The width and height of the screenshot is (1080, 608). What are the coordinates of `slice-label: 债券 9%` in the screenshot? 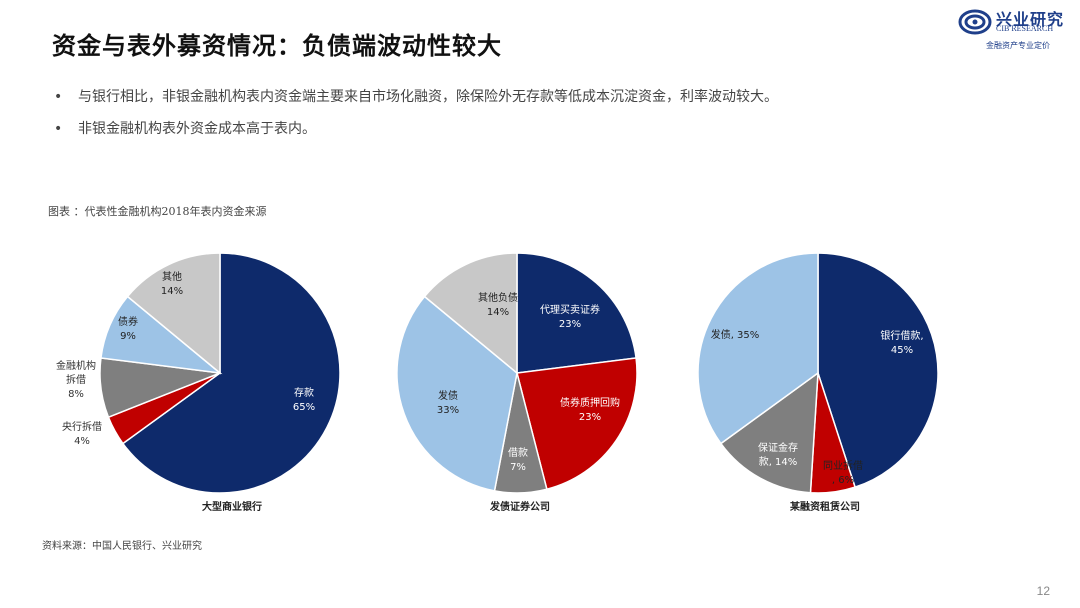 It's located at (128, 328).